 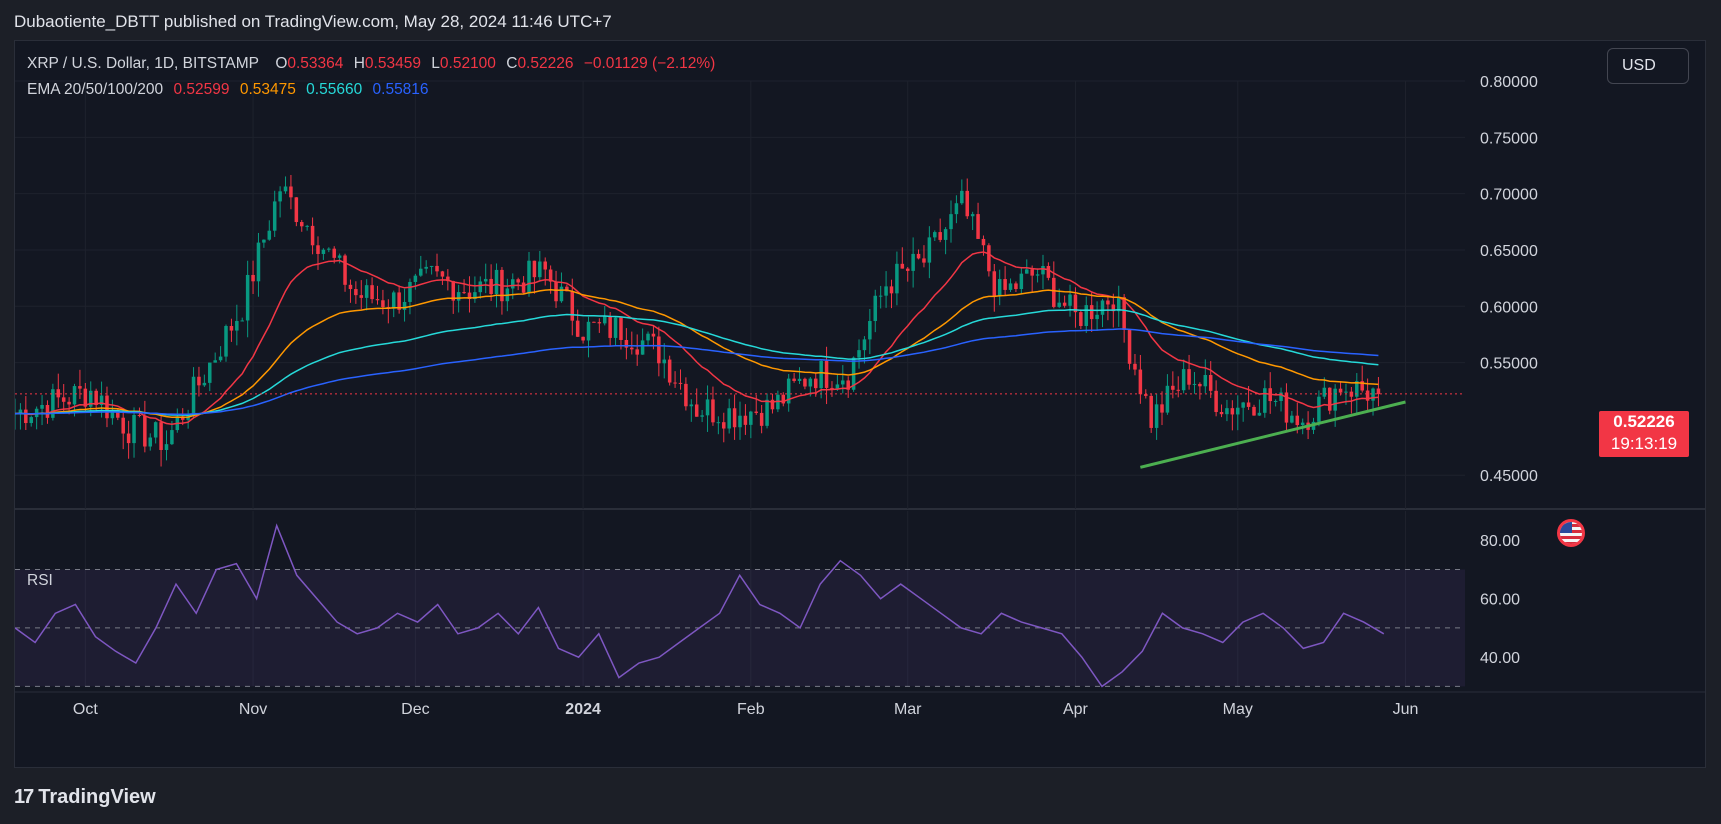 I want to click on ema20-value: 0.52599, so click(x=201, y=89).